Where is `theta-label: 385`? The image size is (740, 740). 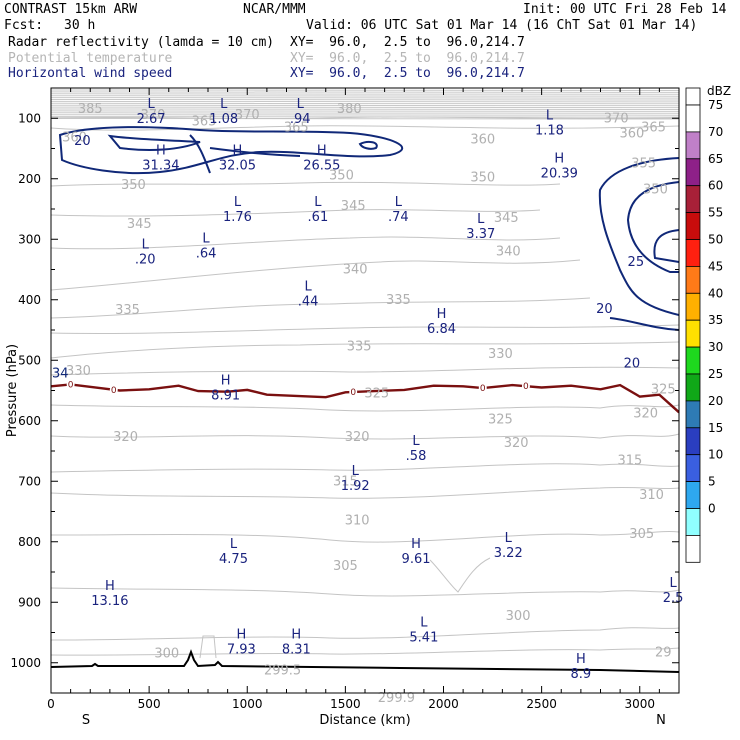 theta-label: 385 is located at coordinates (90, 109).